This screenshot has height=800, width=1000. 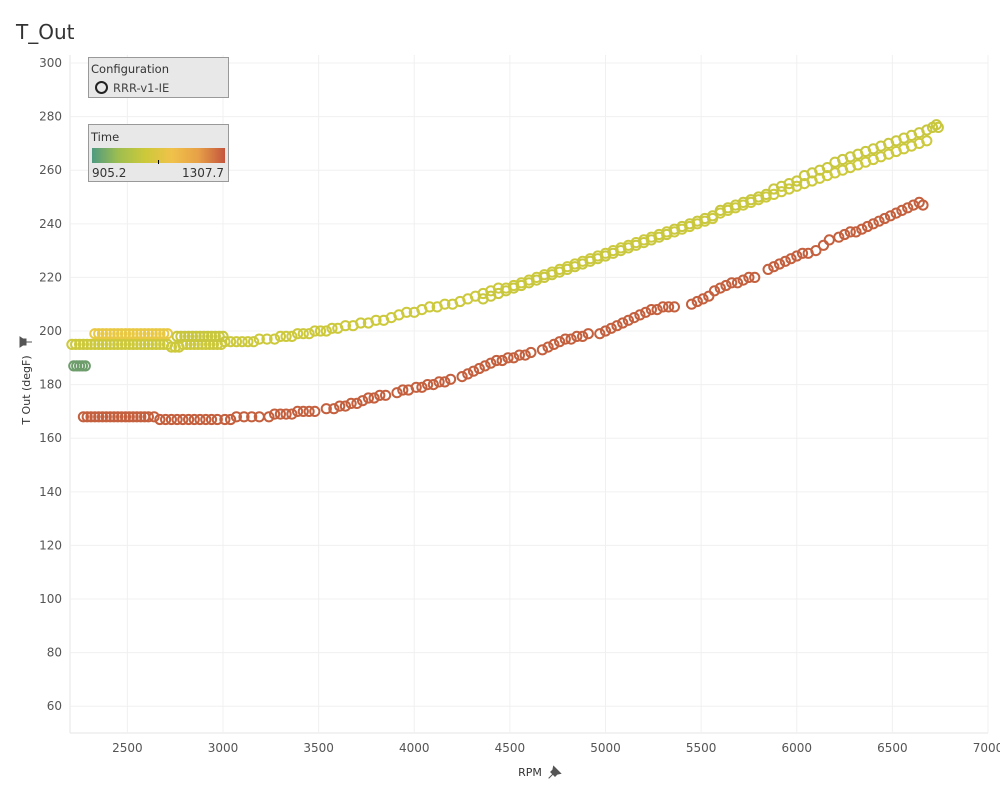 What do you see at coordinates (50, 117) in the screenshot?
I see `y-tick-label: 280` at bounding box center [50, 117].